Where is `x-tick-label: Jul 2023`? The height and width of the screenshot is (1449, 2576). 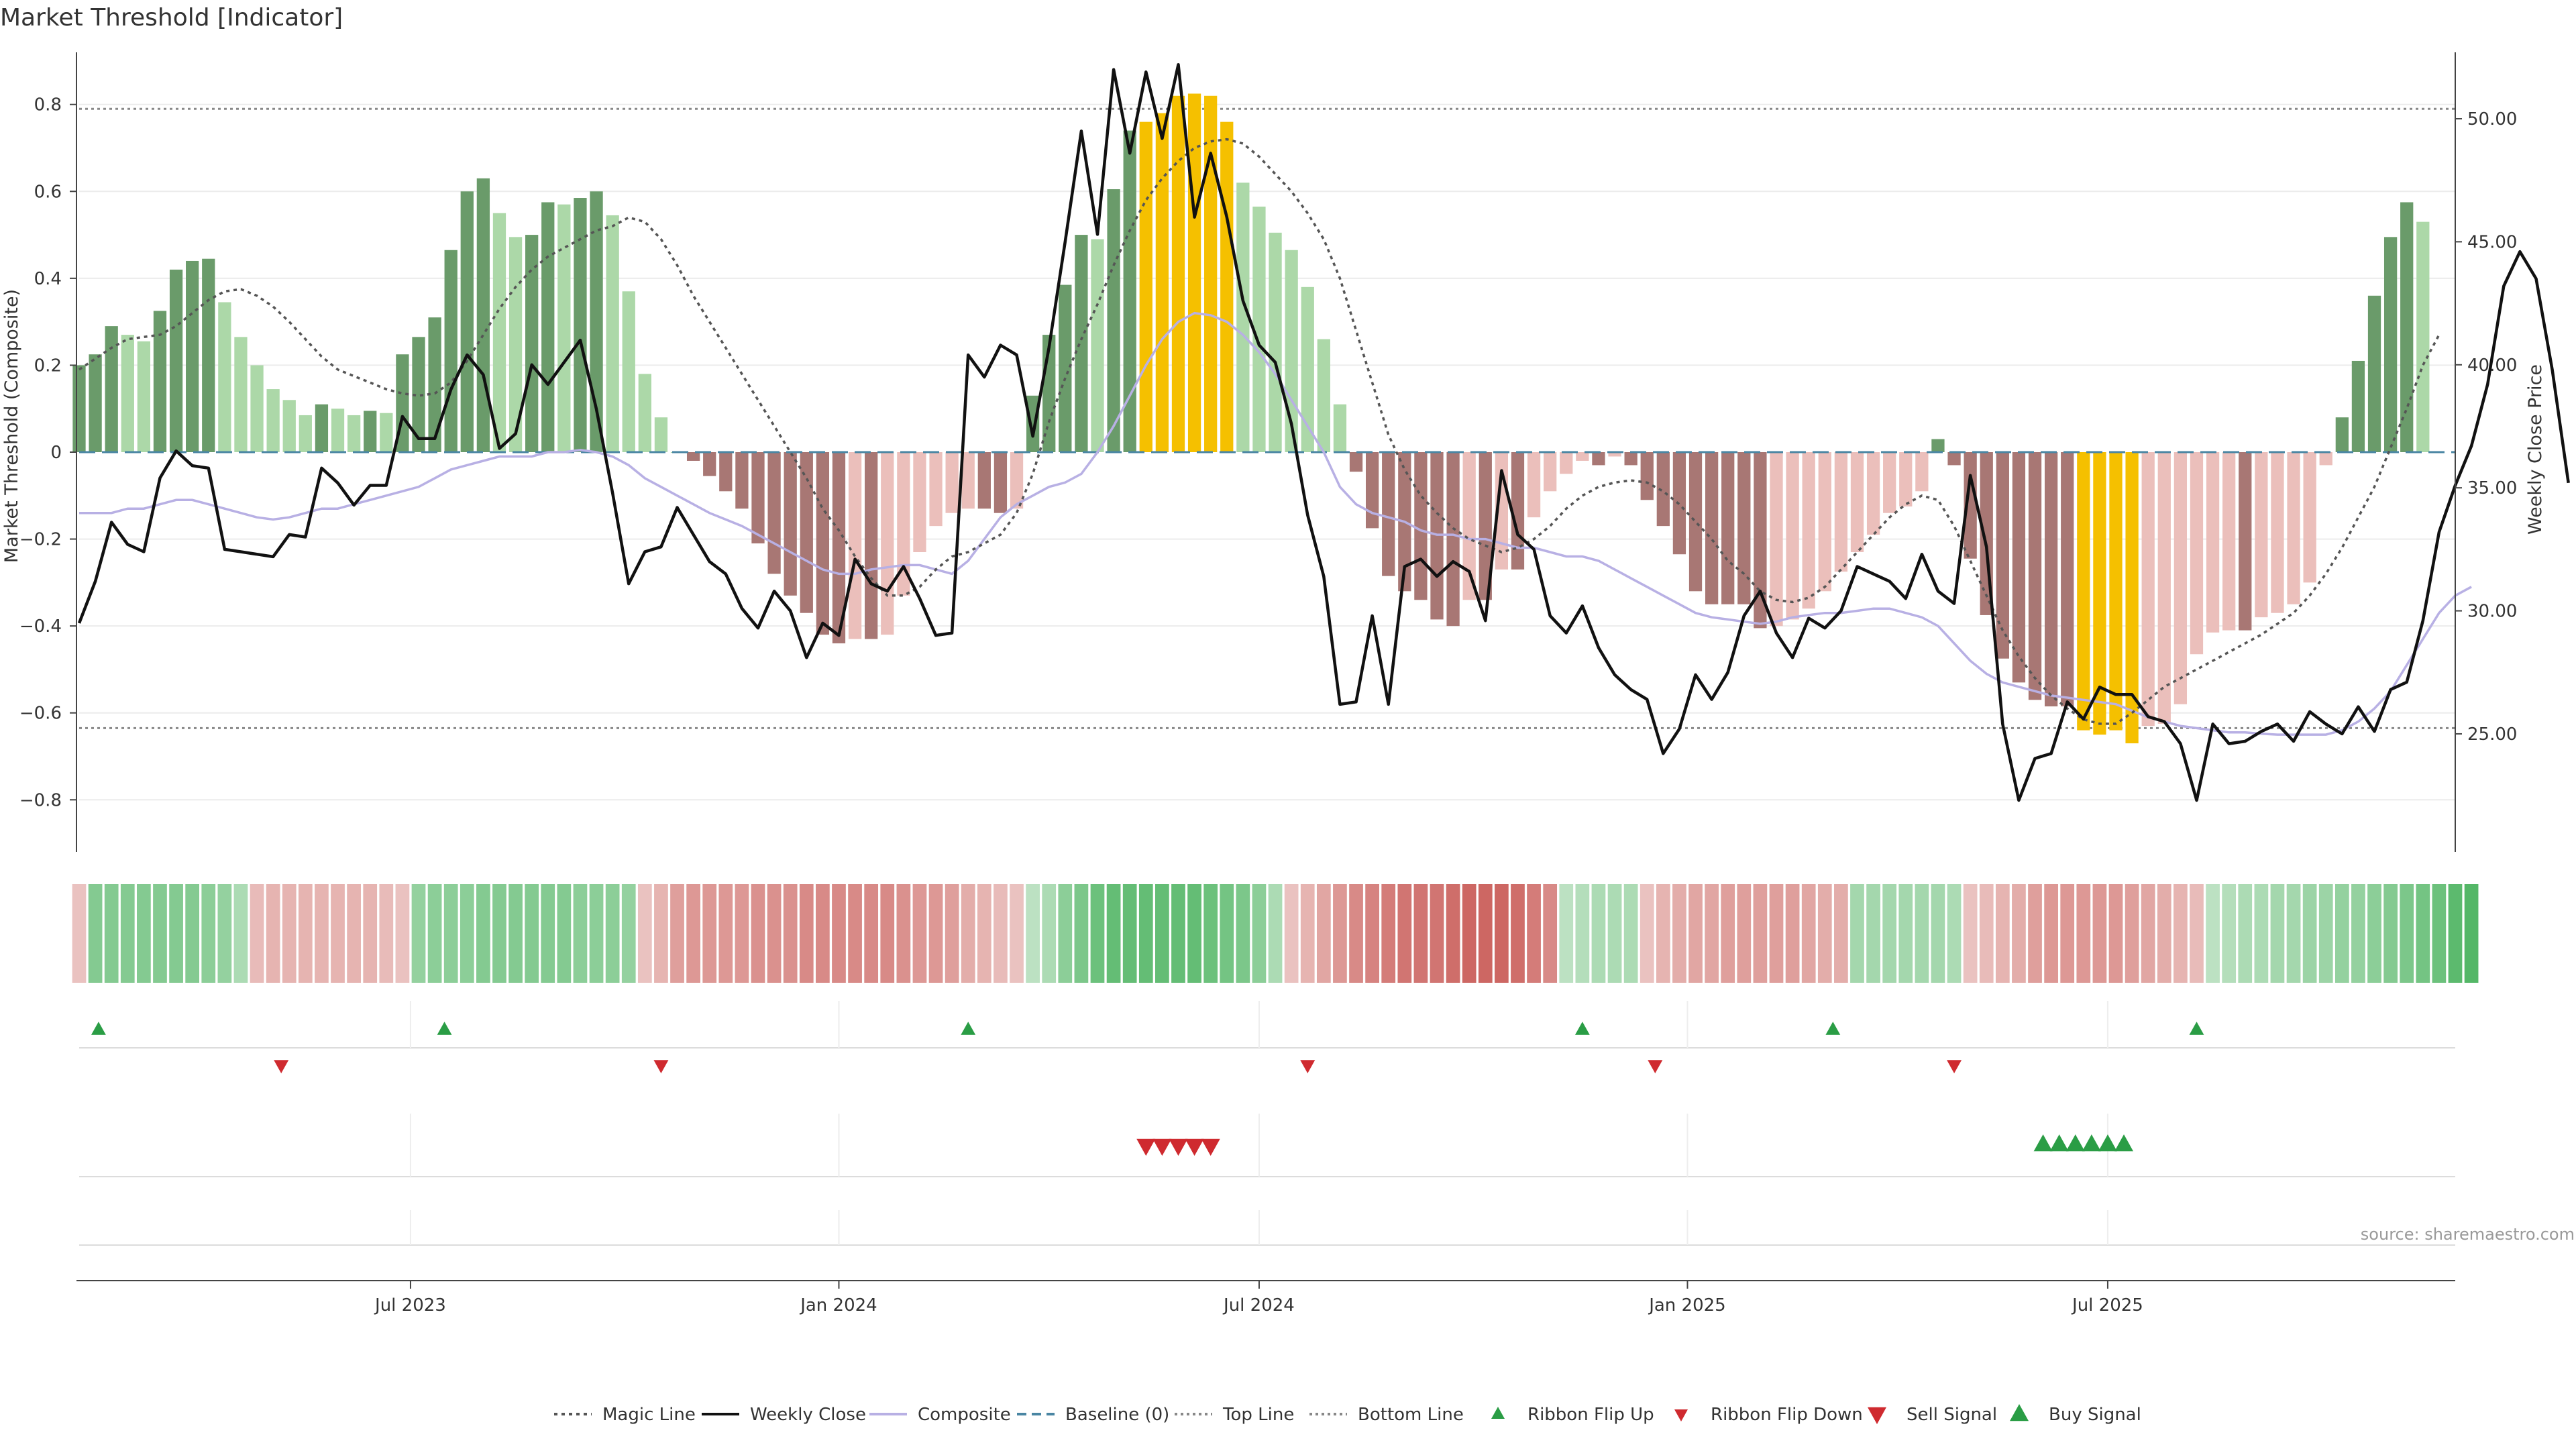
x-tick-label: Jul 2023 is located at coordinates (410, 1305).